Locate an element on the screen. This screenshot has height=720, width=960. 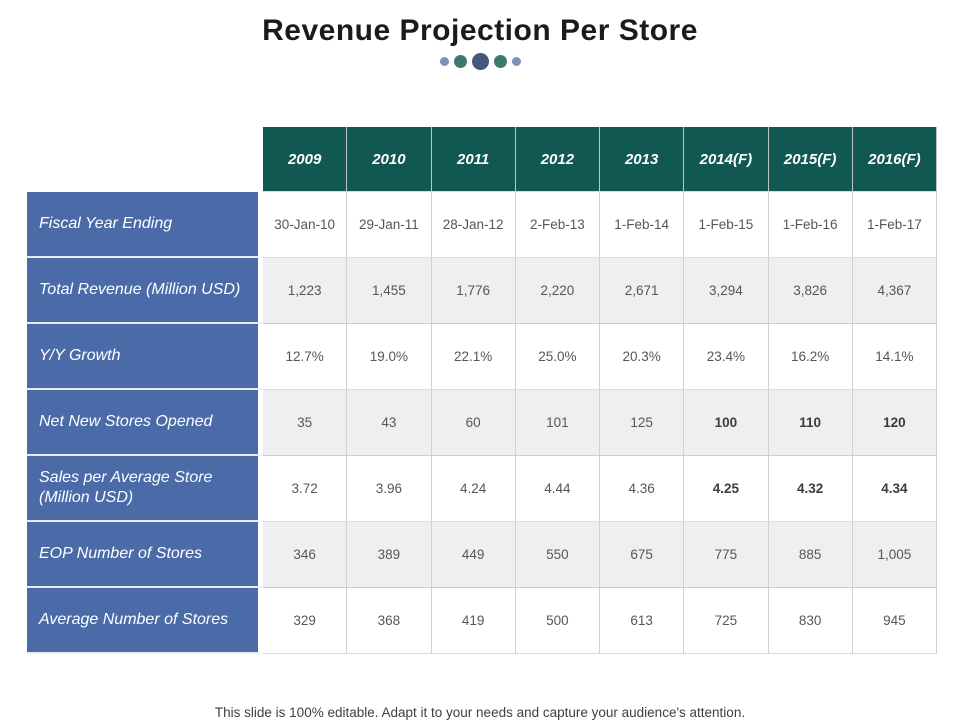
value-cell: 1-Feb-14 is located at coordinates (642, 225).